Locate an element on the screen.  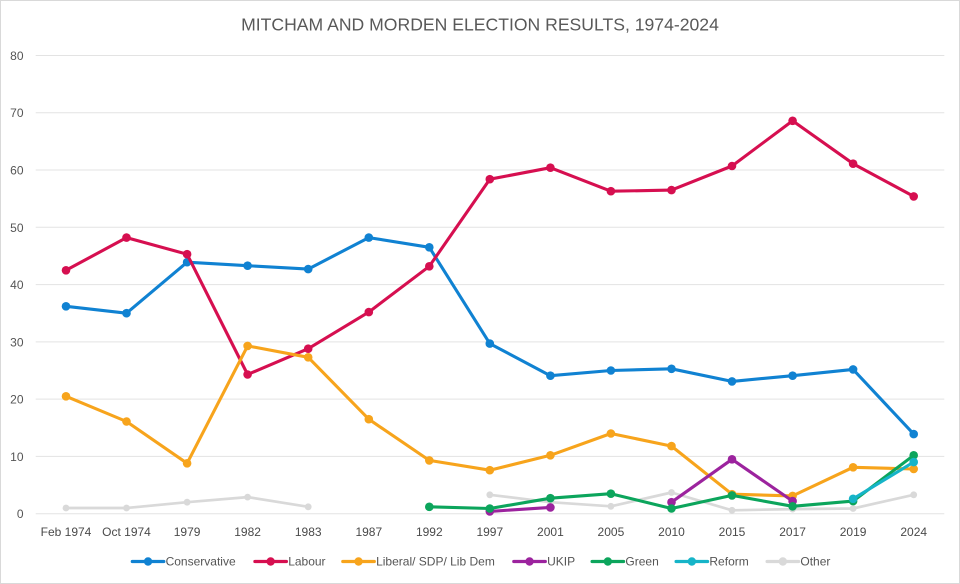
svg-text: Conservative is located at coordinates (201, 561).